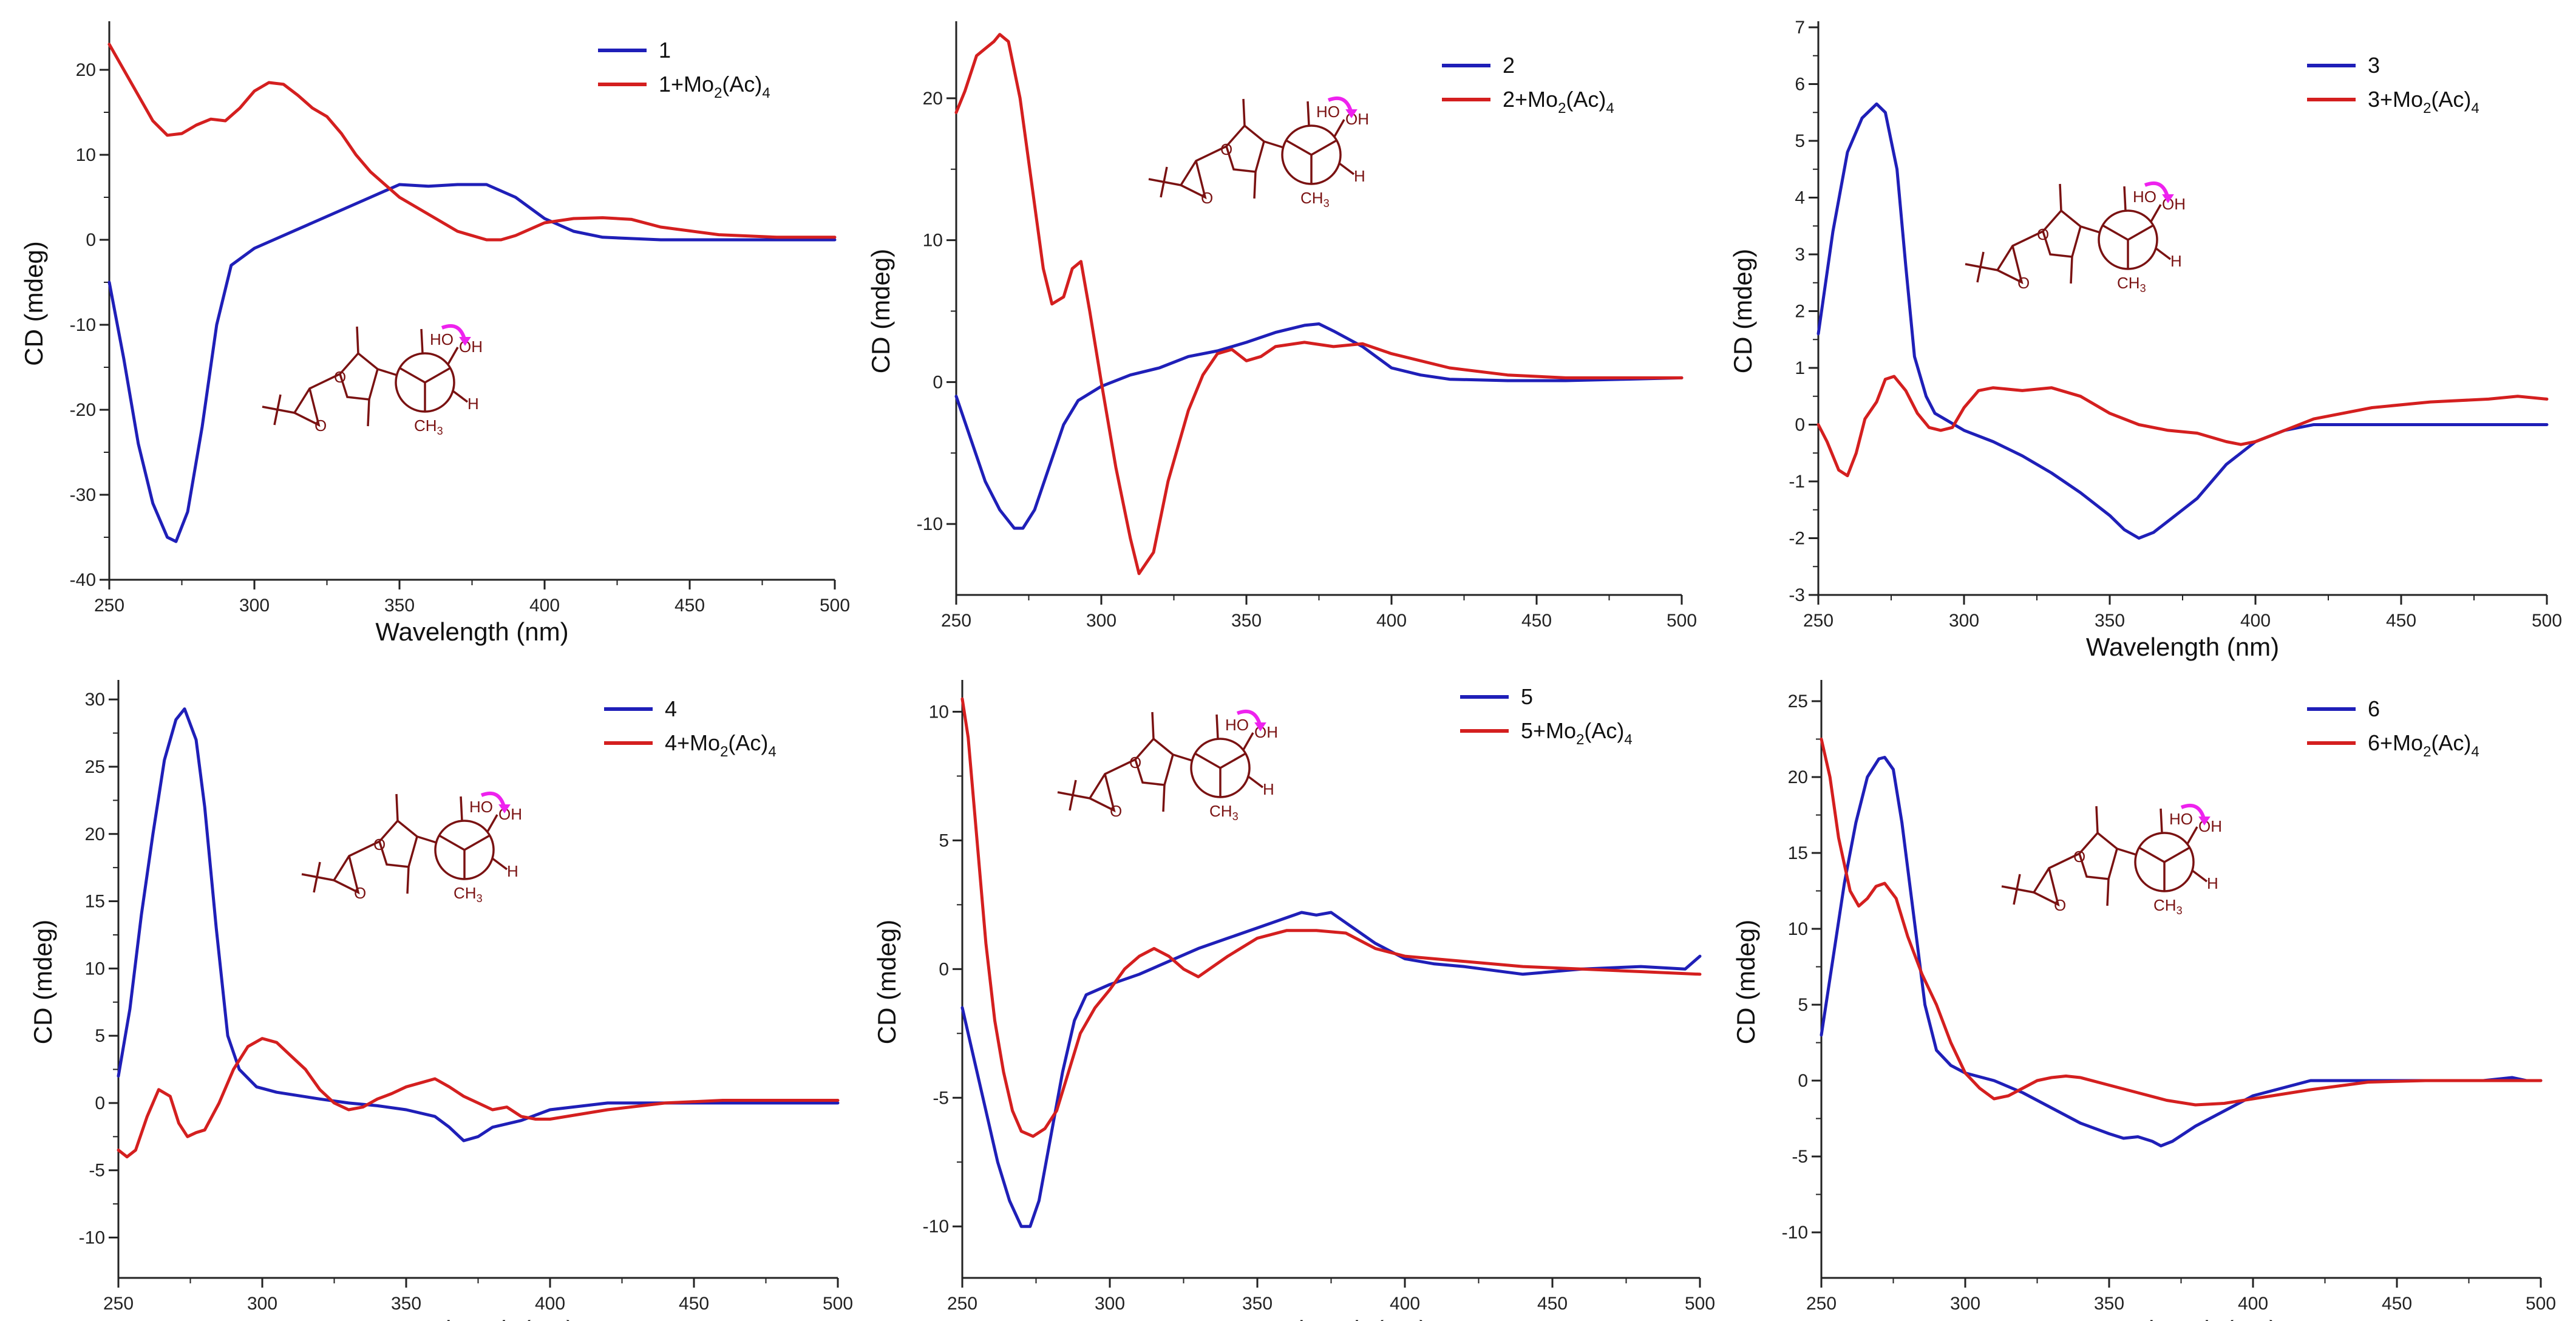  Describe the element at coordinates (1800, 368) in the screenshot. I see `y-tick-label: 1` at that location.